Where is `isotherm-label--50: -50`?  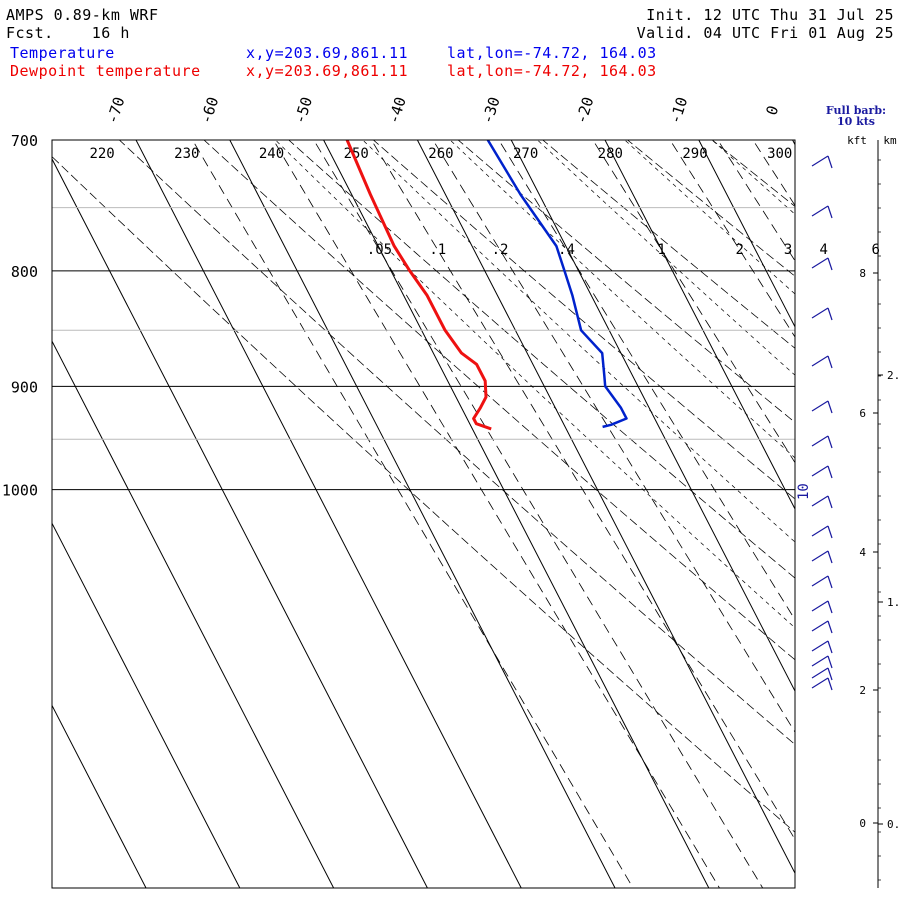 isotherm-label--50: -50 is located at coordinates (303, 110).